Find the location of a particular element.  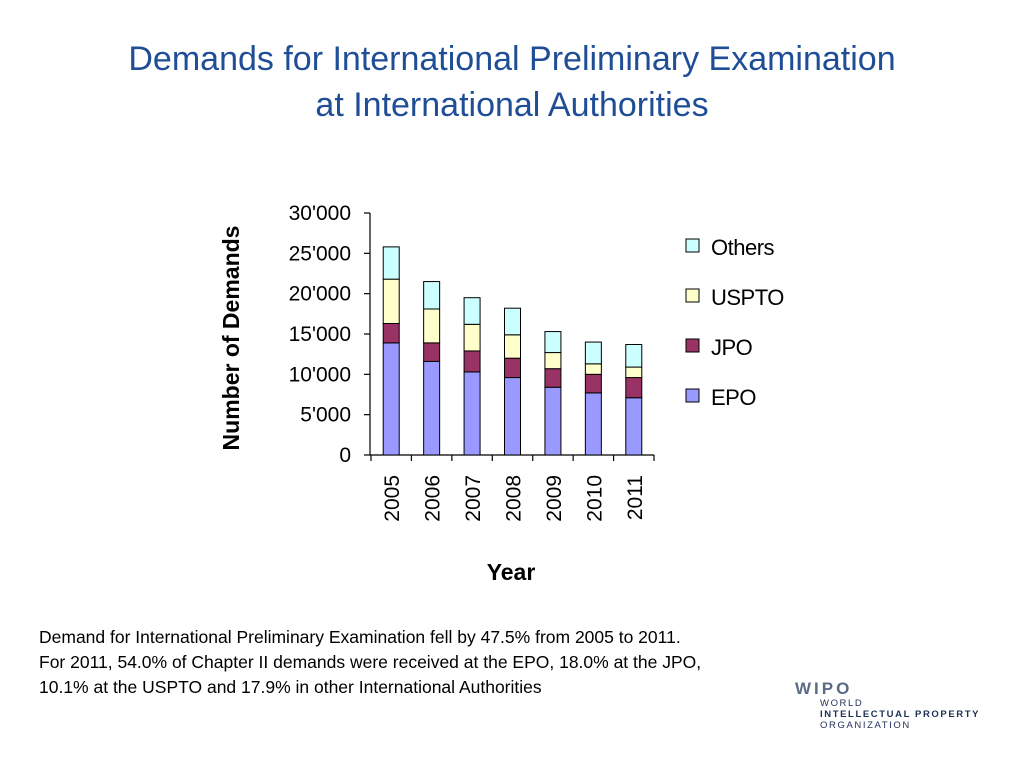

x-tick-label: 2007 is located at coordinates (473, 498).